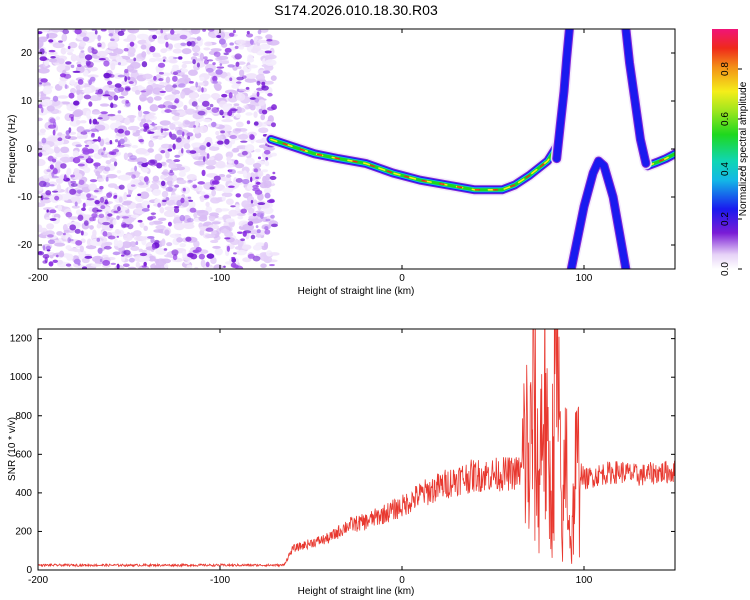 This screenshot has width=750, height=600. What do you see at coordinates (29, 570) in the screenshot?
I see `snr-y-tick-label: 0` at bounding box center [29, 570].